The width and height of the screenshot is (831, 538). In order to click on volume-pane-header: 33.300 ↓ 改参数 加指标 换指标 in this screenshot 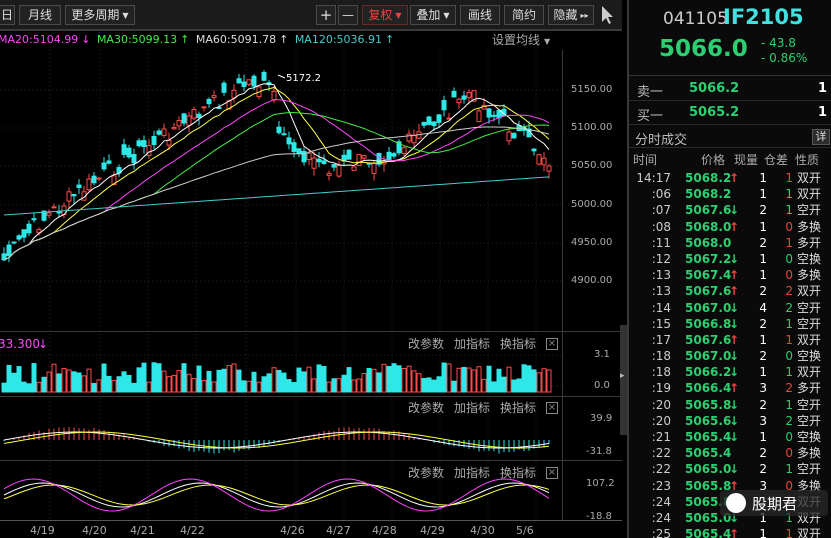, I will do `click(281, 344)`.